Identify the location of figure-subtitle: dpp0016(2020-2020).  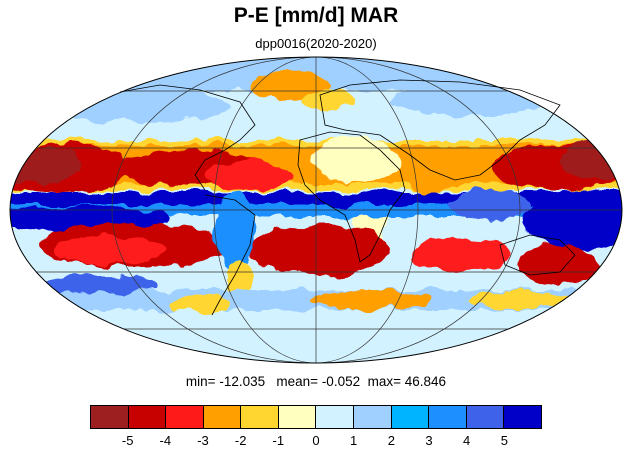
(316, 43).